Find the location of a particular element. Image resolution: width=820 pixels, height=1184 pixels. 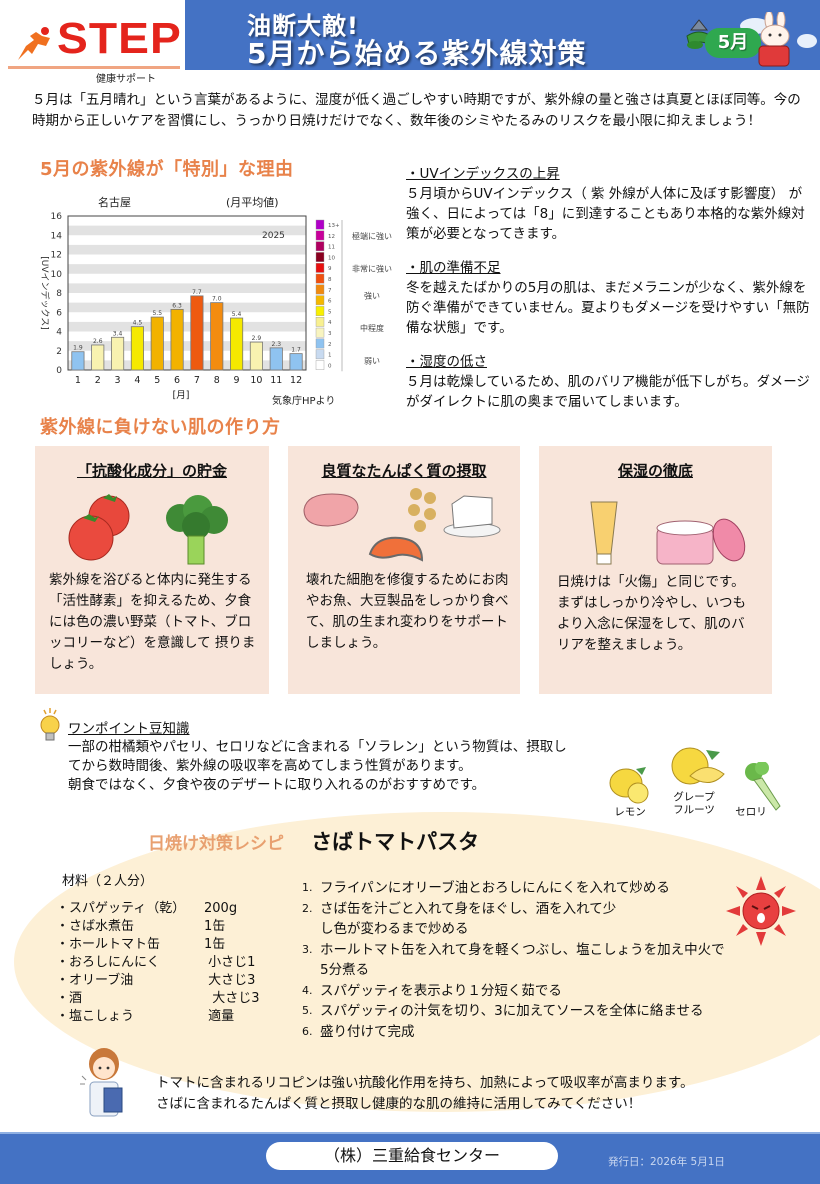

recipe-step: 4. スパゲッティを表示より１分短く茹でる is located at coordinates (517, 991).